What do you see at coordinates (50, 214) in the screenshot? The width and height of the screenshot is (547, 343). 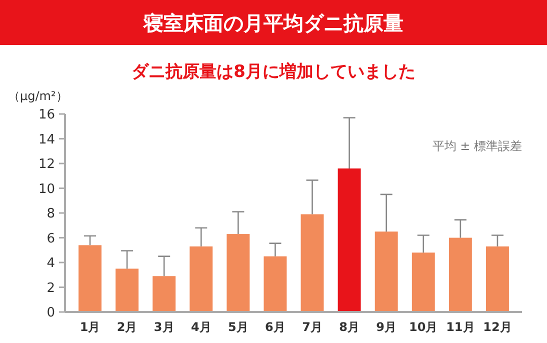 I see `y-tick-label: 8` at bounding box center [50, 214].